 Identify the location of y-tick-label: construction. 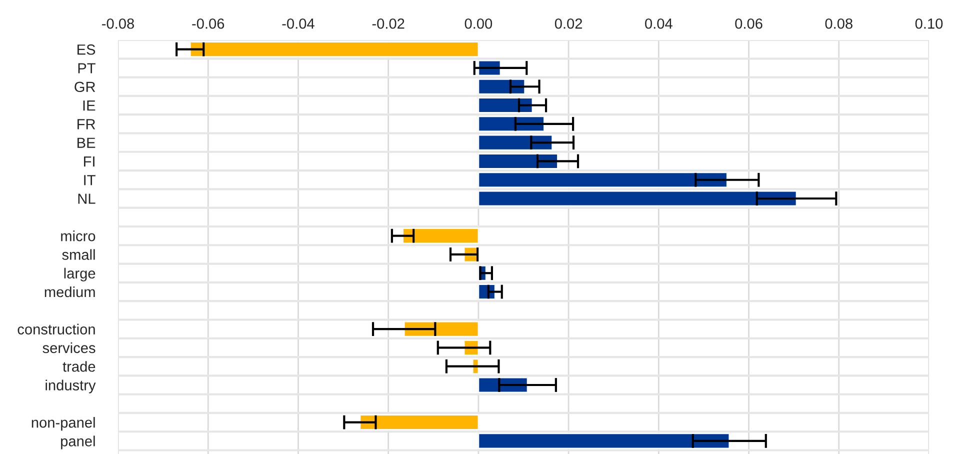
(56, 329).